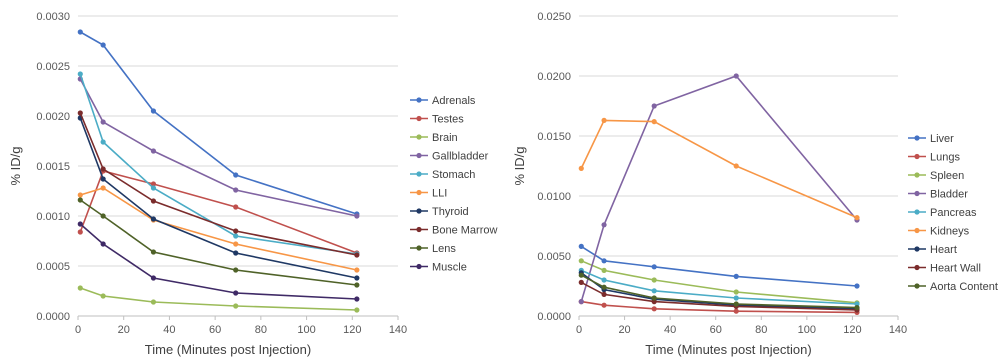 The width and height of the screenshot is (1007, 362). What do you see at coordinates (169, 330) in the screenshot?
I see `x-tick-label: 40` at bounding box center [169, 330].